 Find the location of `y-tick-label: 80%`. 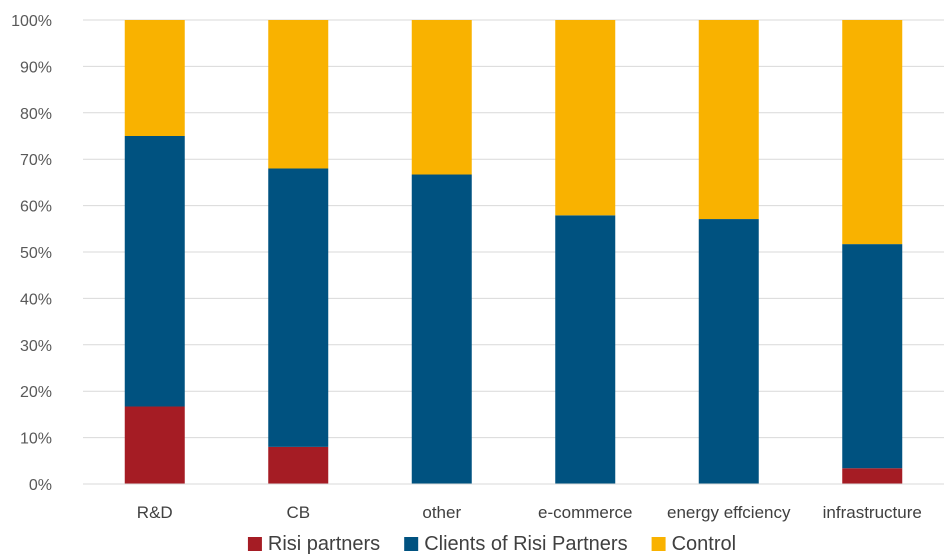

y-tick-label: 80% is located at coordinates (36, 114).